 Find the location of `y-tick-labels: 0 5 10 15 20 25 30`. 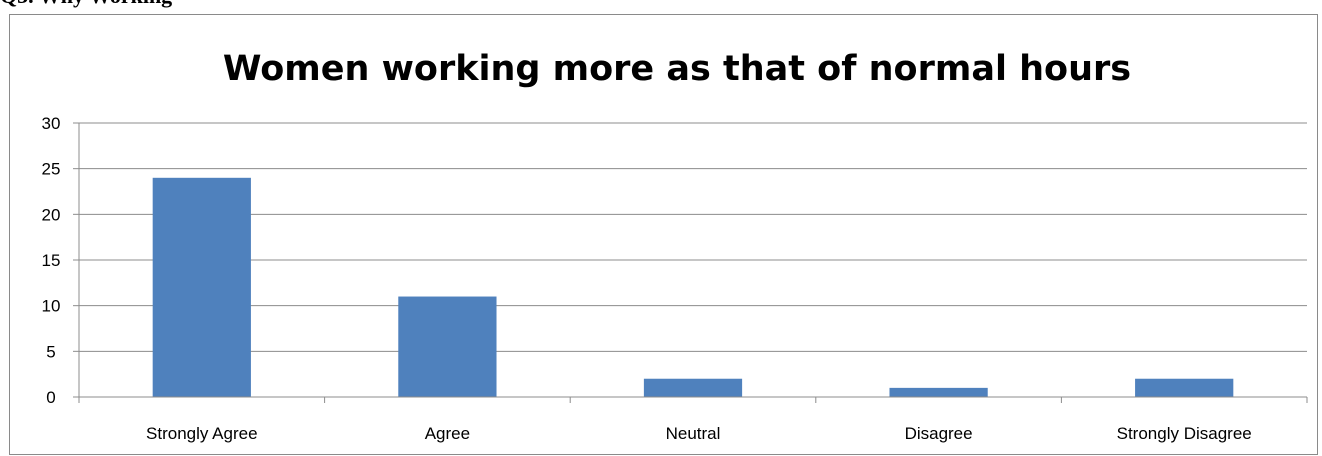

y-tick-labels: 0 5 10 15 20 25 30 is located at coordinates (51, 260).